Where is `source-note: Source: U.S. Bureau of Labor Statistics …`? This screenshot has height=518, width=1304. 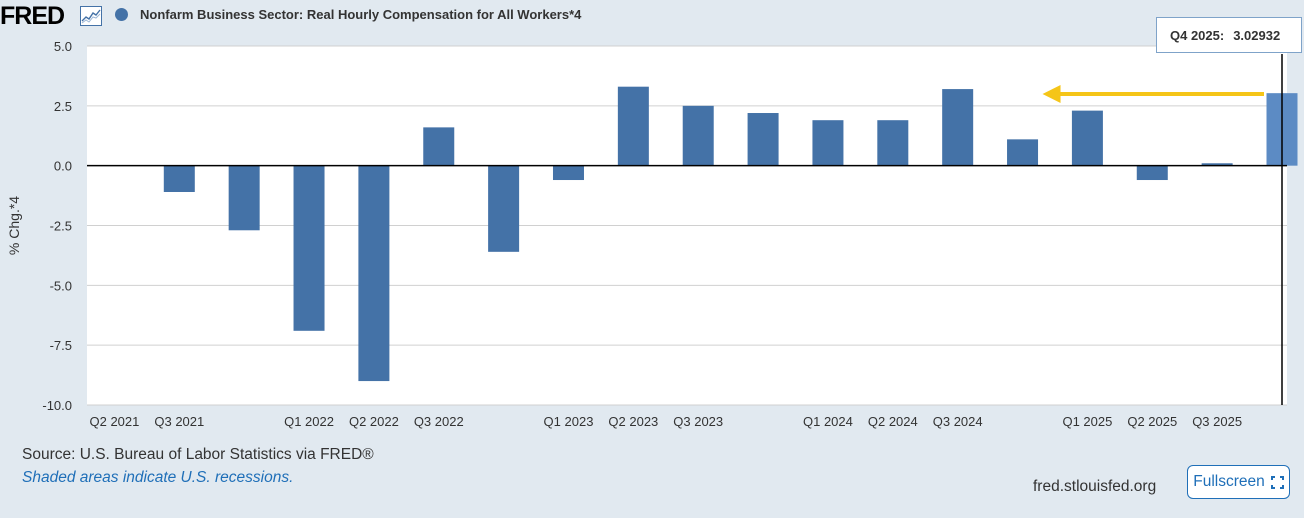
source-note: Source: U.S. Bureau of Labor Statistics … is located at coordinates (198, 454).